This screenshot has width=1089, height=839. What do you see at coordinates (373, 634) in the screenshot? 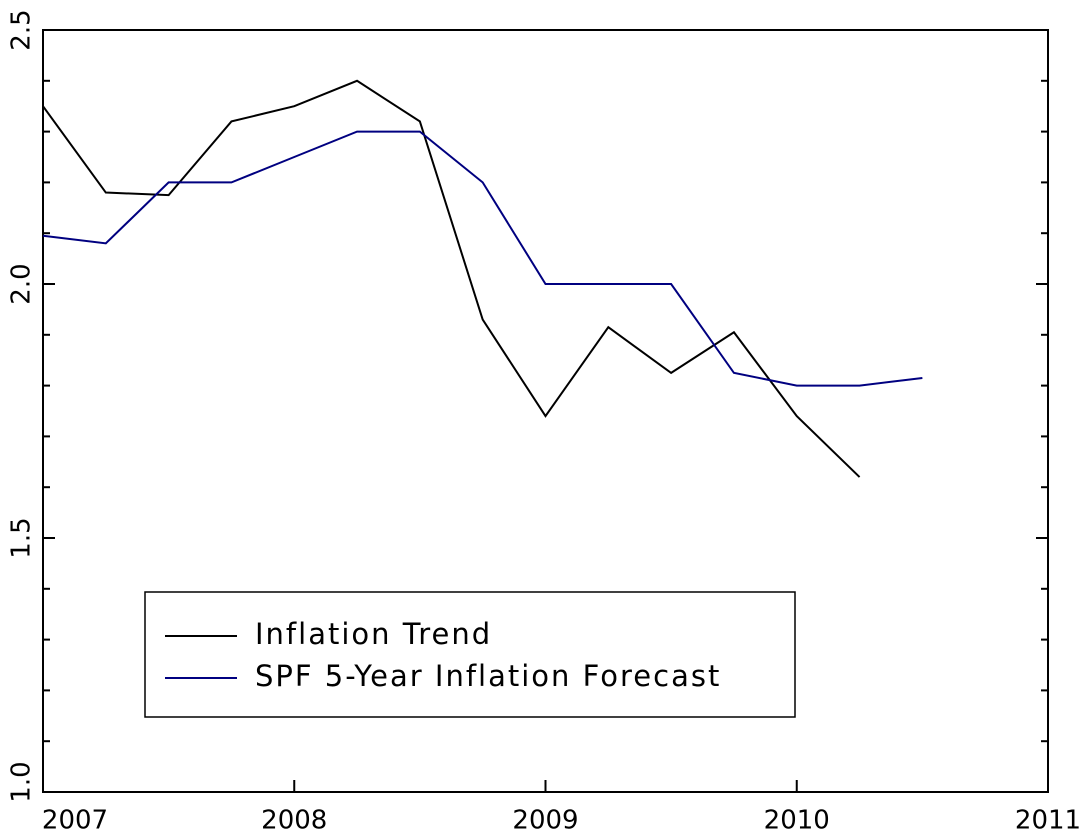
I see `legend-label: Inflation Trend` at bounding box center [373, 634].